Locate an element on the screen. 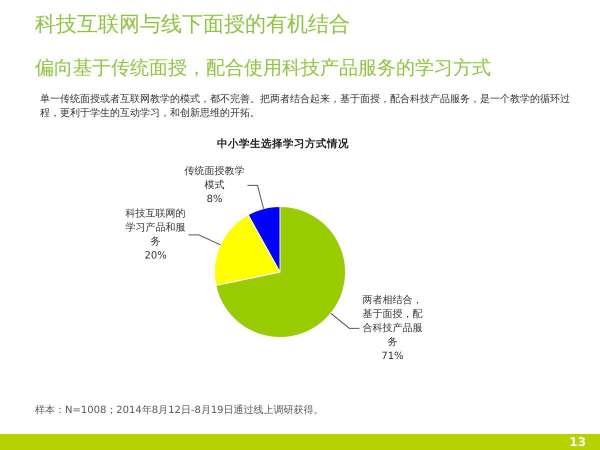  data-label: 71% is located at coordinates (392, 356).